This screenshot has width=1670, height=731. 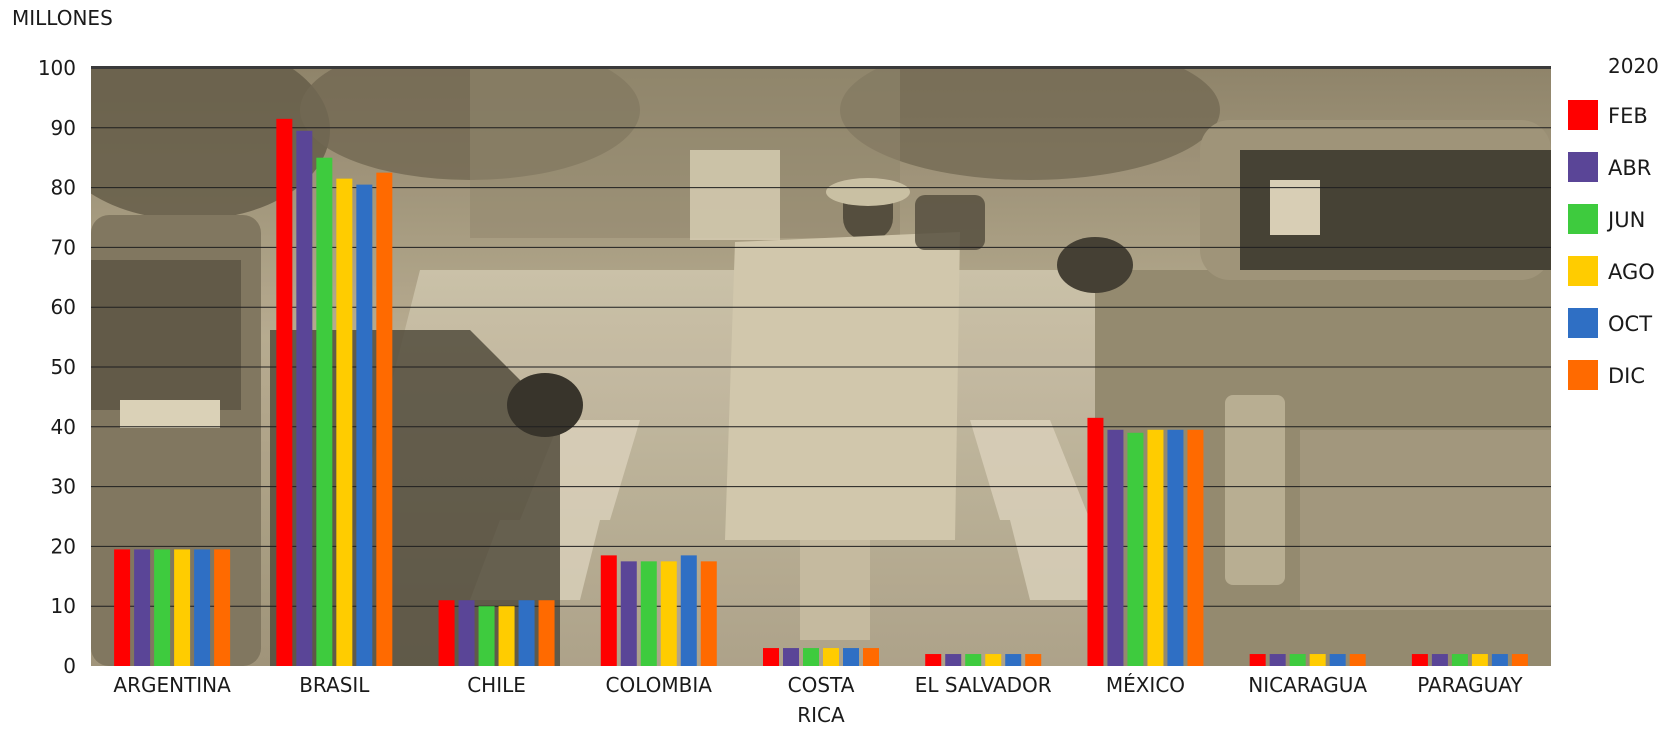 What do you see at coordinates (1470, 685) in the screenshot?
I see `x-tick-label: PARAGUAY` at bounding box center [1470, 685].